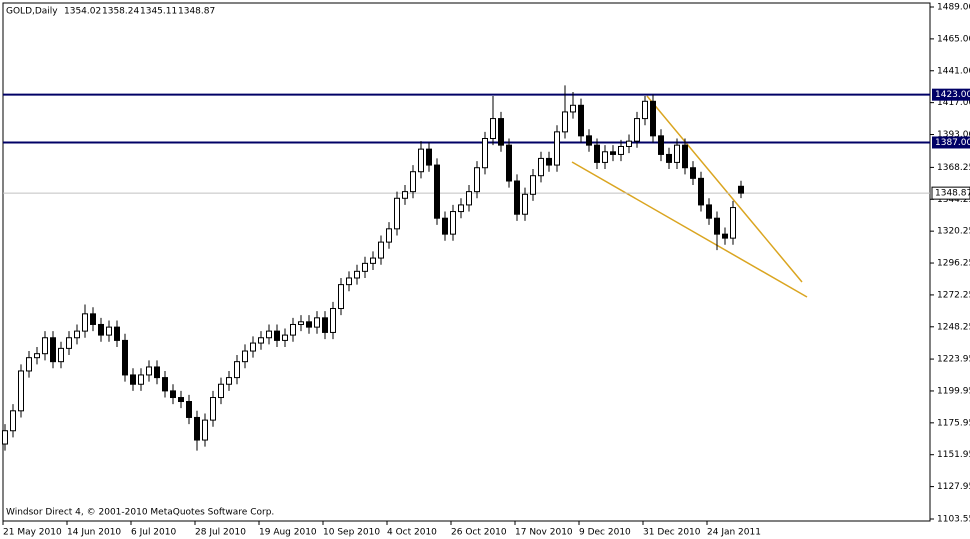 This screenshot has height=539, width=970. Describe the element at coordinates (953, 391) in the screenshot. I see `y-tick-label: 1199.95` at that location.